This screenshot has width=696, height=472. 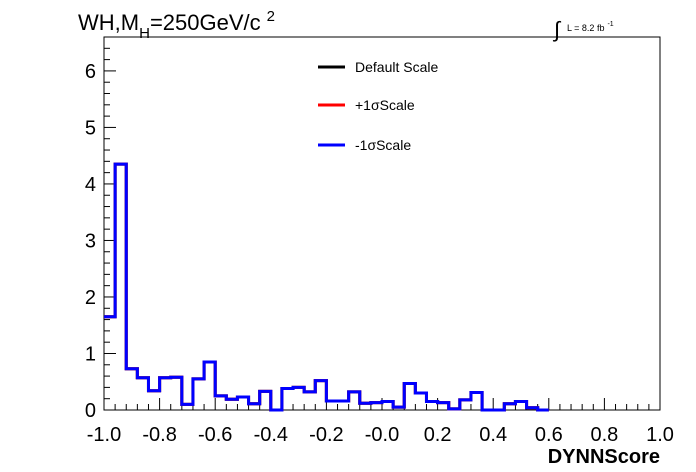 I want to click on title-superscript: 2, so click(x=271, y=16).